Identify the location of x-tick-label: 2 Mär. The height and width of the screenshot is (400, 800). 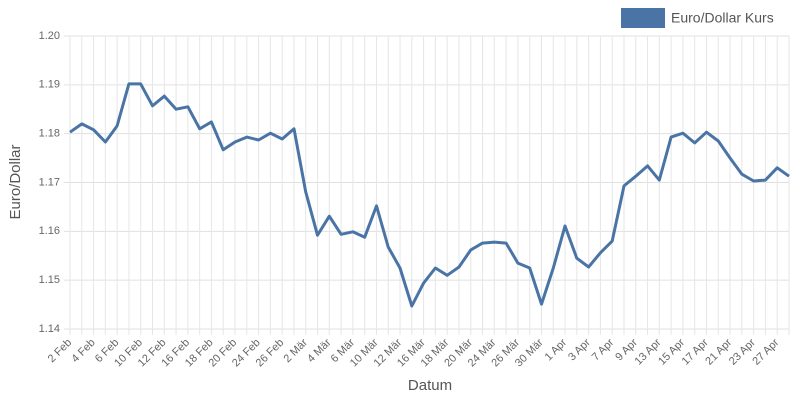
(296, 350).